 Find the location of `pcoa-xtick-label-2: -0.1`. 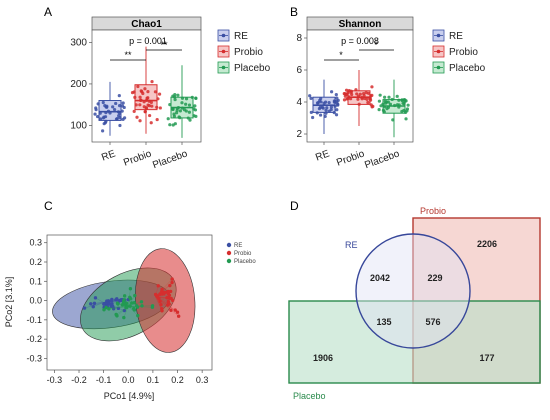

pcoa-xtick-label-2: -0.1 is located at coordinates (104, 380).